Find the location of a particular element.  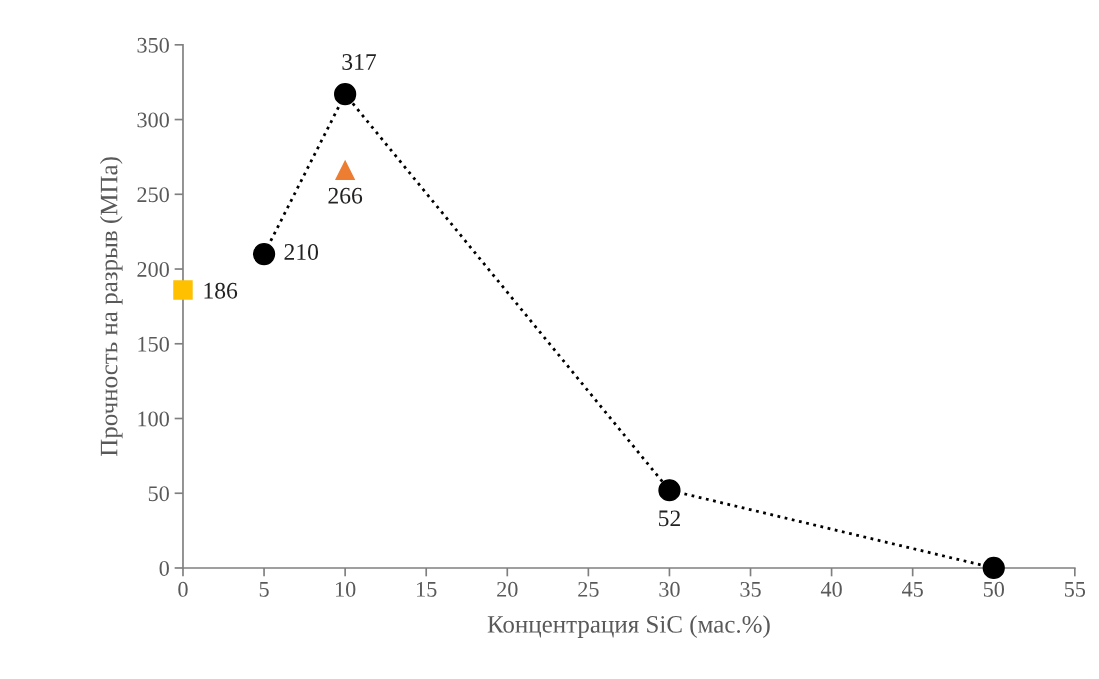

x-tick-label: 45 is located at coordinates (912, 589).